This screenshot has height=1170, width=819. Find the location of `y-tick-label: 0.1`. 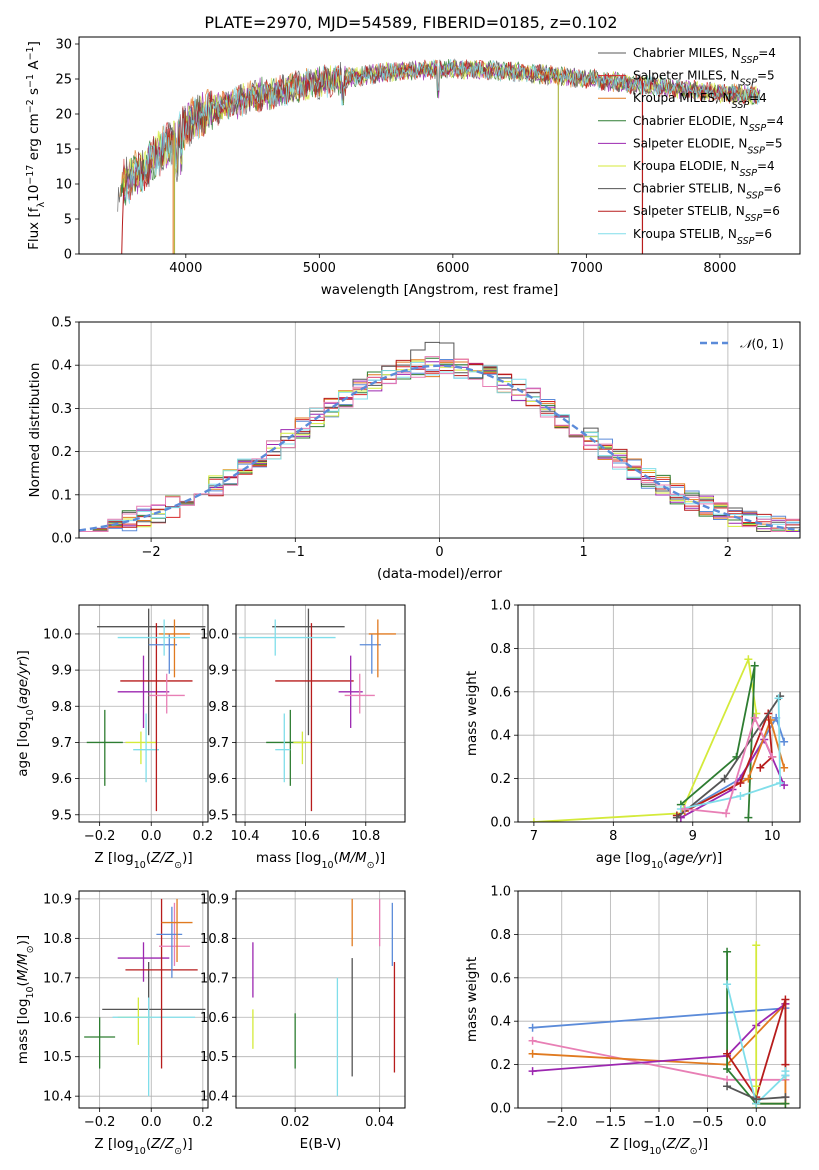

y-tick-label: 0.1 is located at coordinates (61, 495).